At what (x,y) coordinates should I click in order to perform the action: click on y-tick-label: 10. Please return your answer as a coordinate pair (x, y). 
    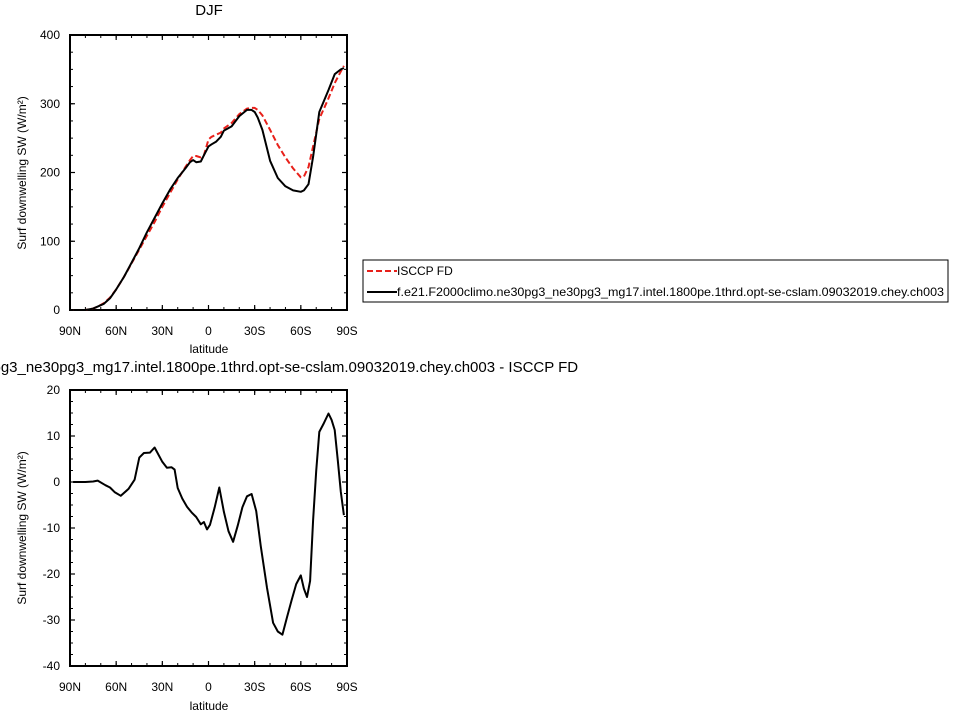
    Looking at the image, I should click on (54, 436).